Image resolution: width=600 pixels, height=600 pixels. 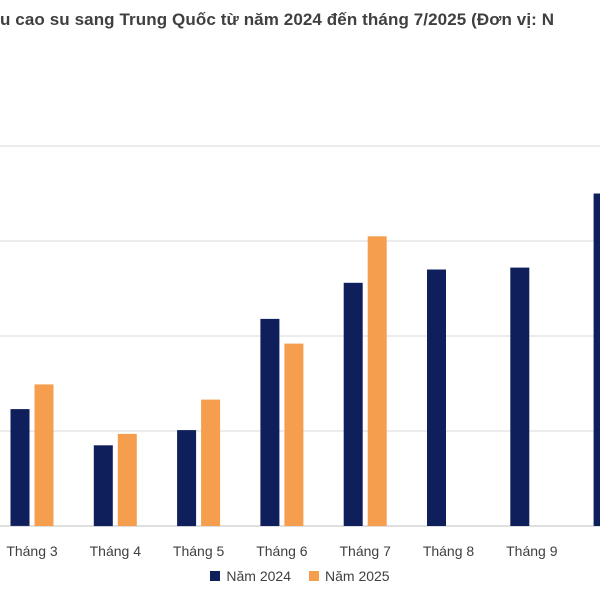 I want to click on x-tick-label: Tháng 3, so click(x=32, y=551).